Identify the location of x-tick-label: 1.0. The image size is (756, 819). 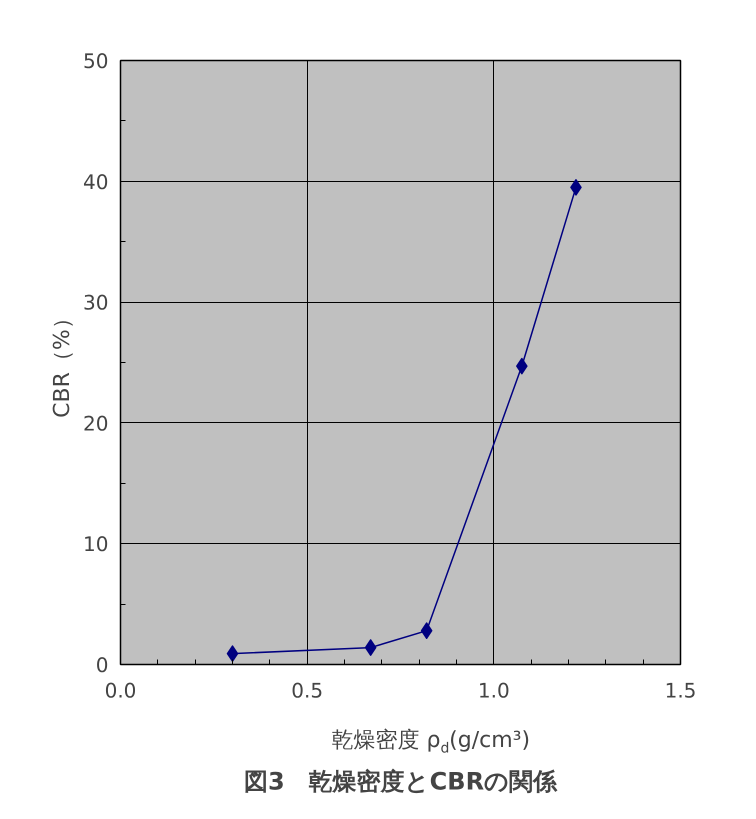
(494, 690).